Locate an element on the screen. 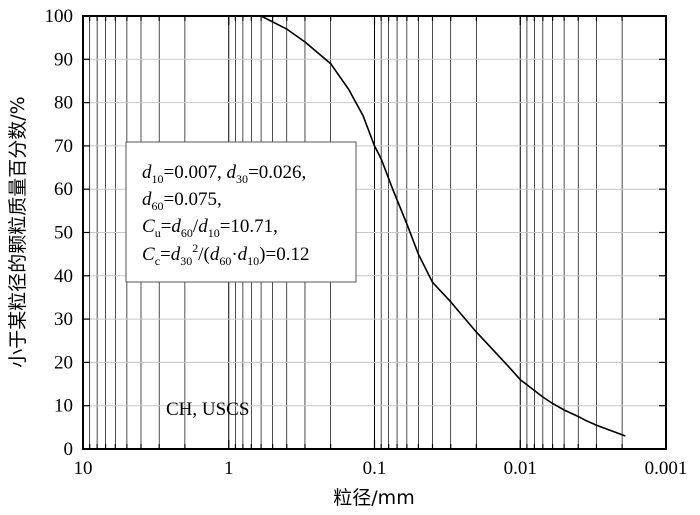 Image resolution: width=700 pixels, height=515 pixels. y-tick-label: 20 is located at coordinates (63, 362).